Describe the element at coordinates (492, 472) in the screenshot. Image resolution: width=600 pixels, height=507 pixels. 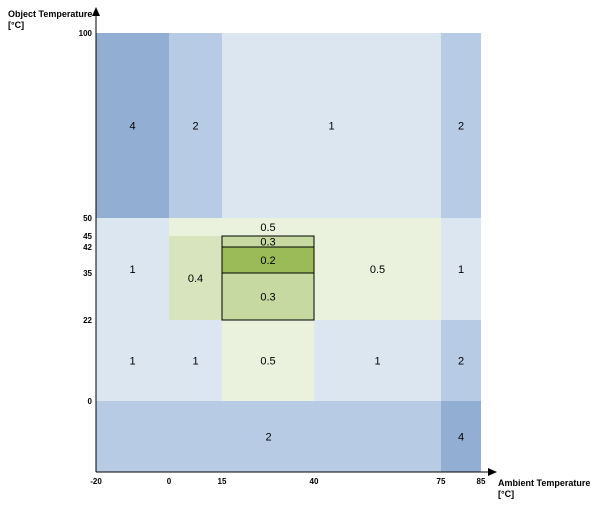
I see `x-axis-arrow` at that location.